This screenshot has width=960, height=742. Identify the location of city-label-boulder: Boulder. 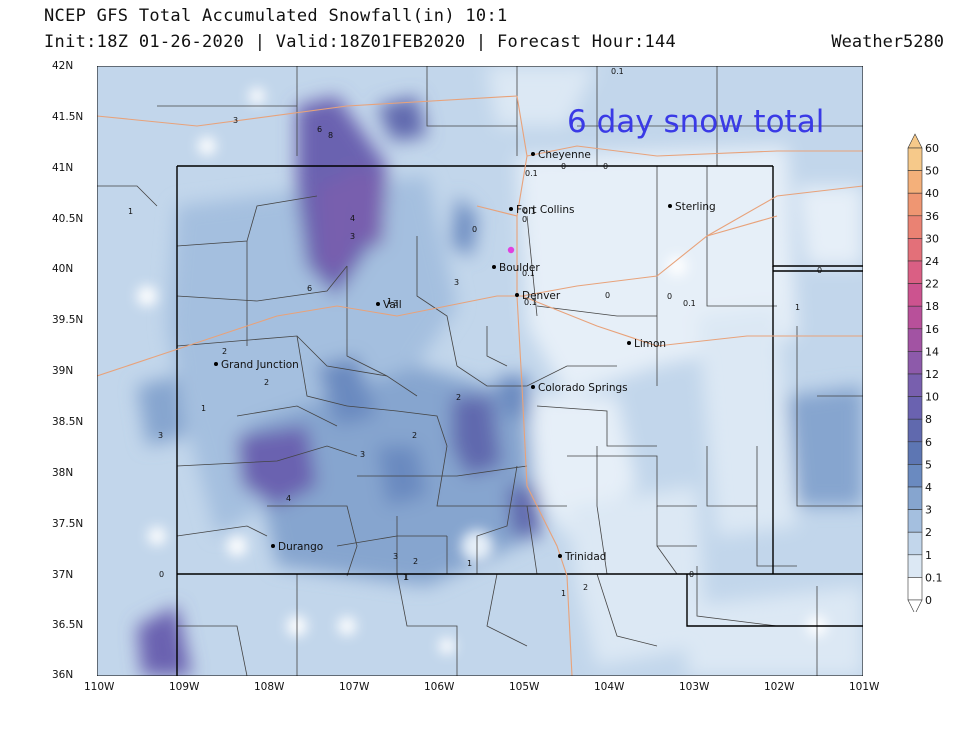
(519, 268).